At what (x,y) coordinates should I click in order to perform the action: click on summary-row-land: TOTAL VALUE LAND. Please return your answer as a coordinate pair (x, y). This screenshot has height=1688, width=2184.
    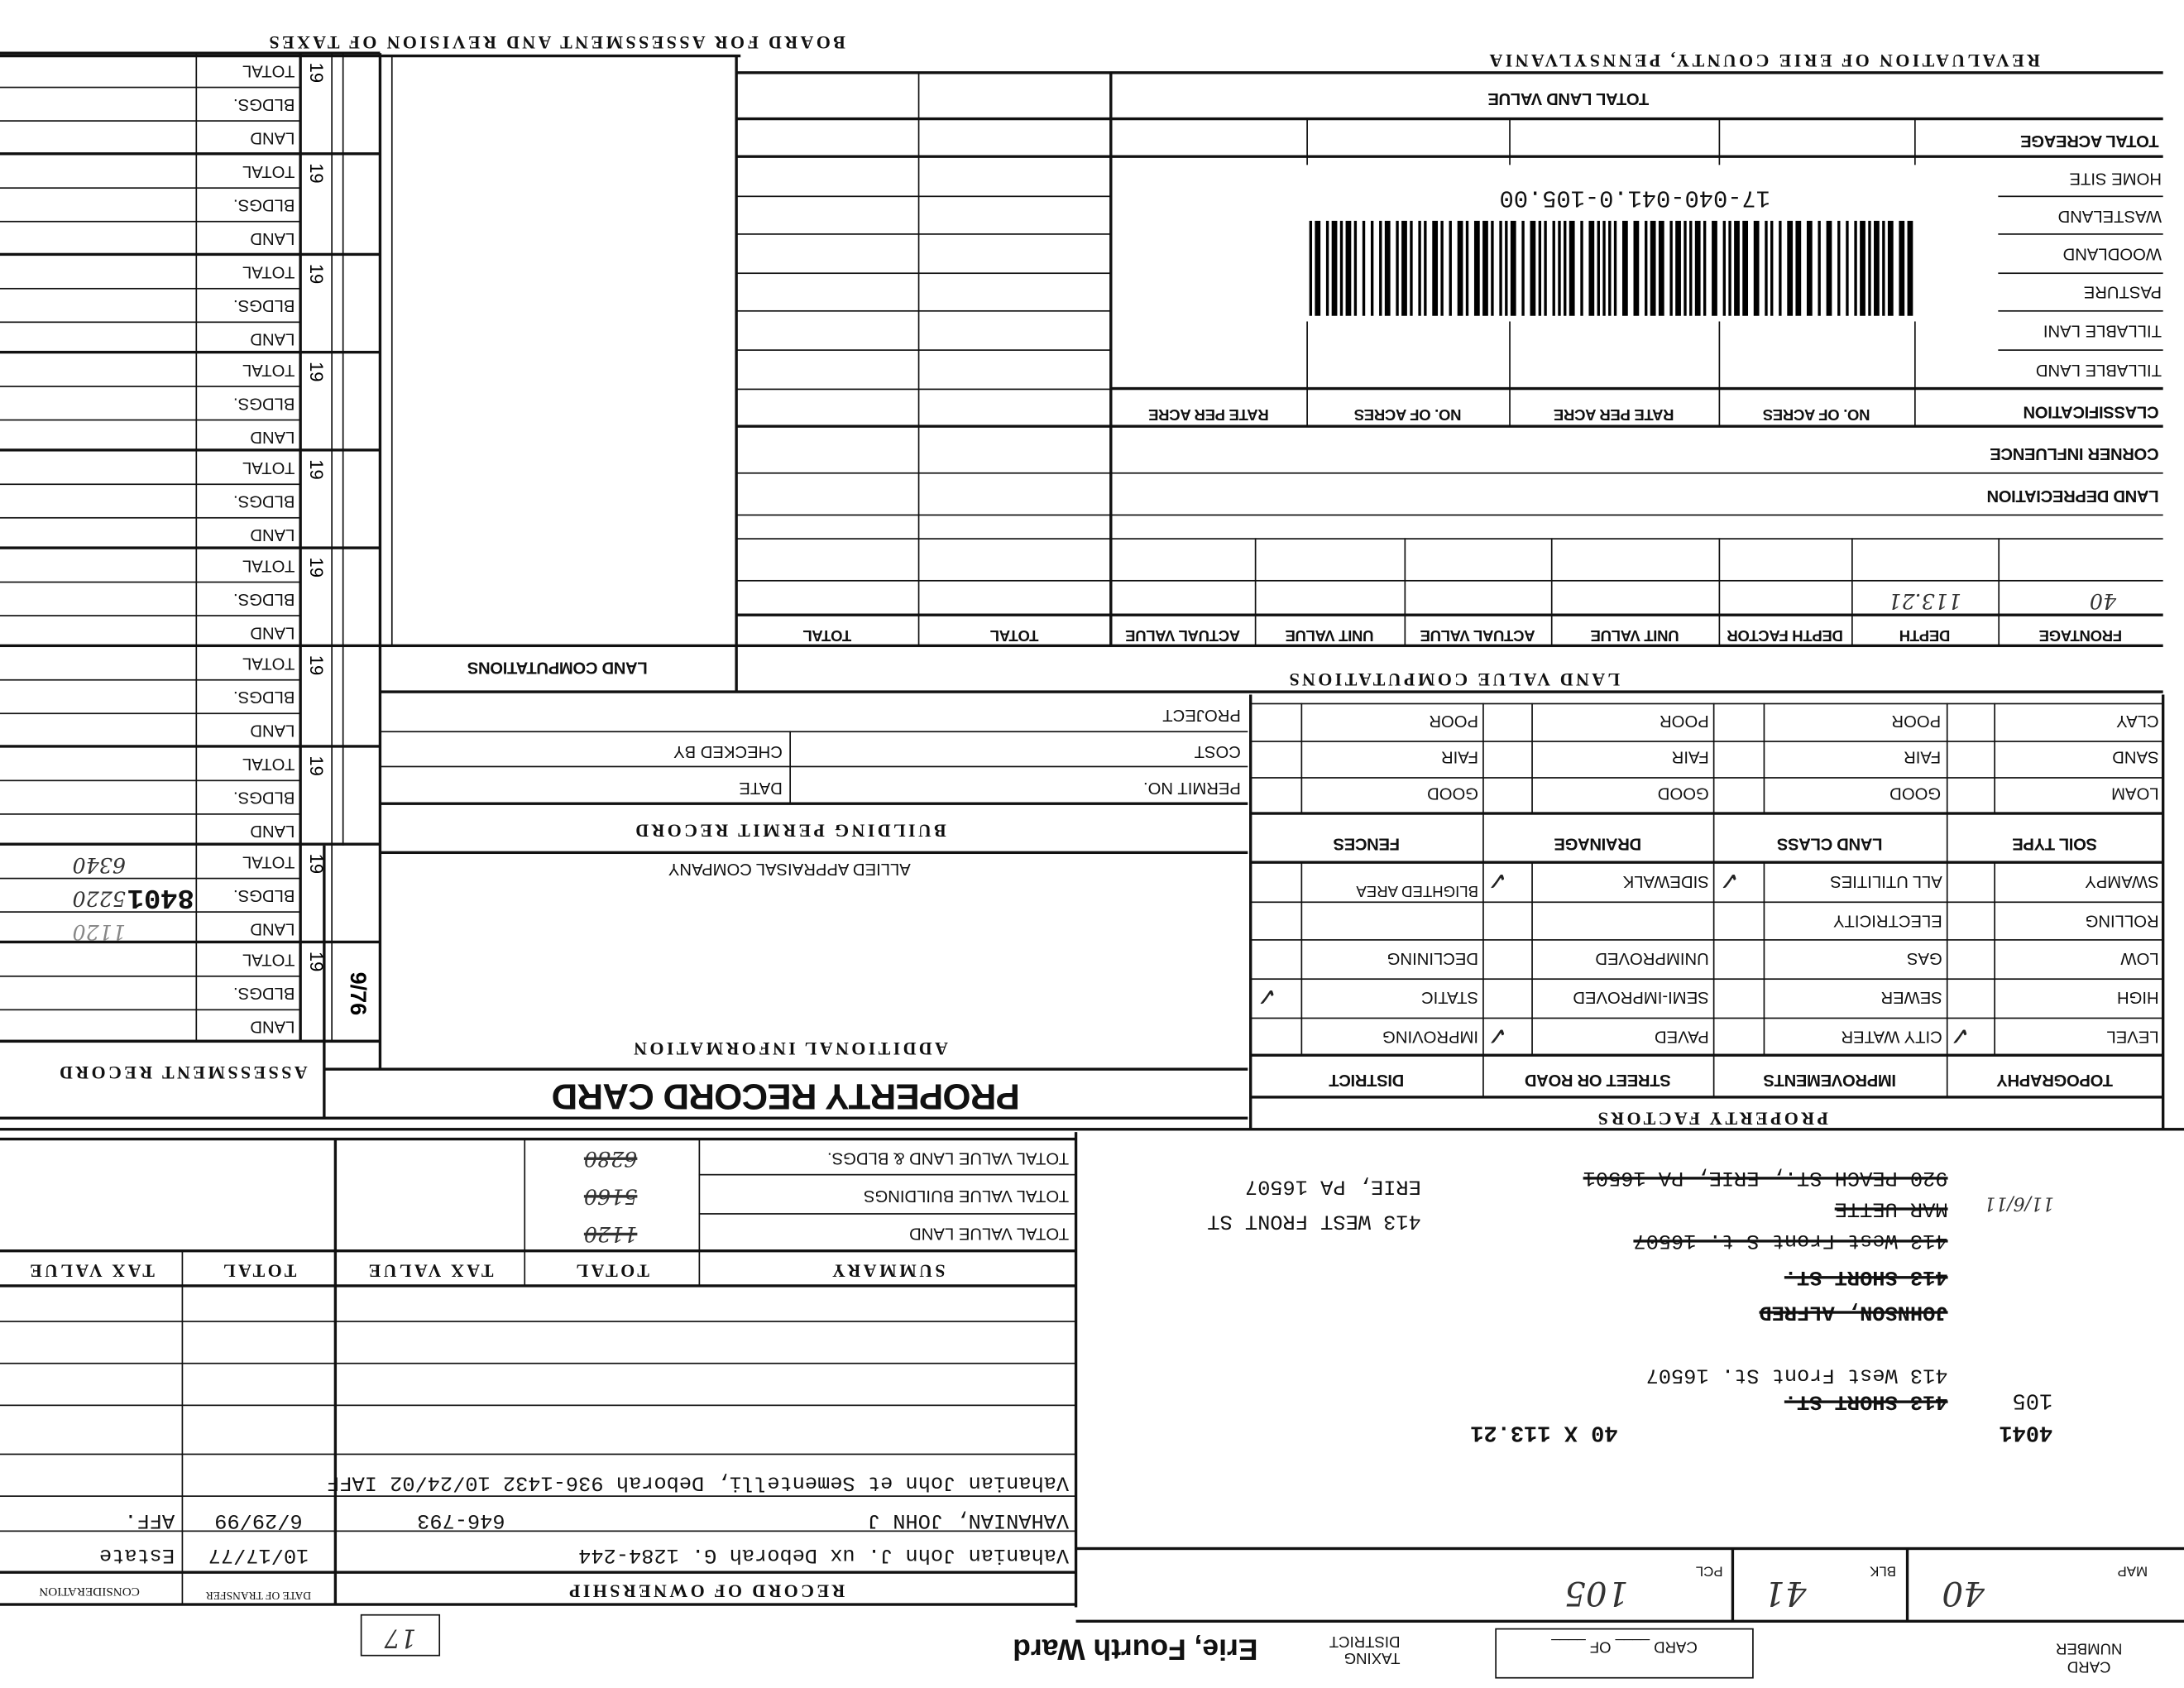
    Looking at the image, I should click on (989, 1234).